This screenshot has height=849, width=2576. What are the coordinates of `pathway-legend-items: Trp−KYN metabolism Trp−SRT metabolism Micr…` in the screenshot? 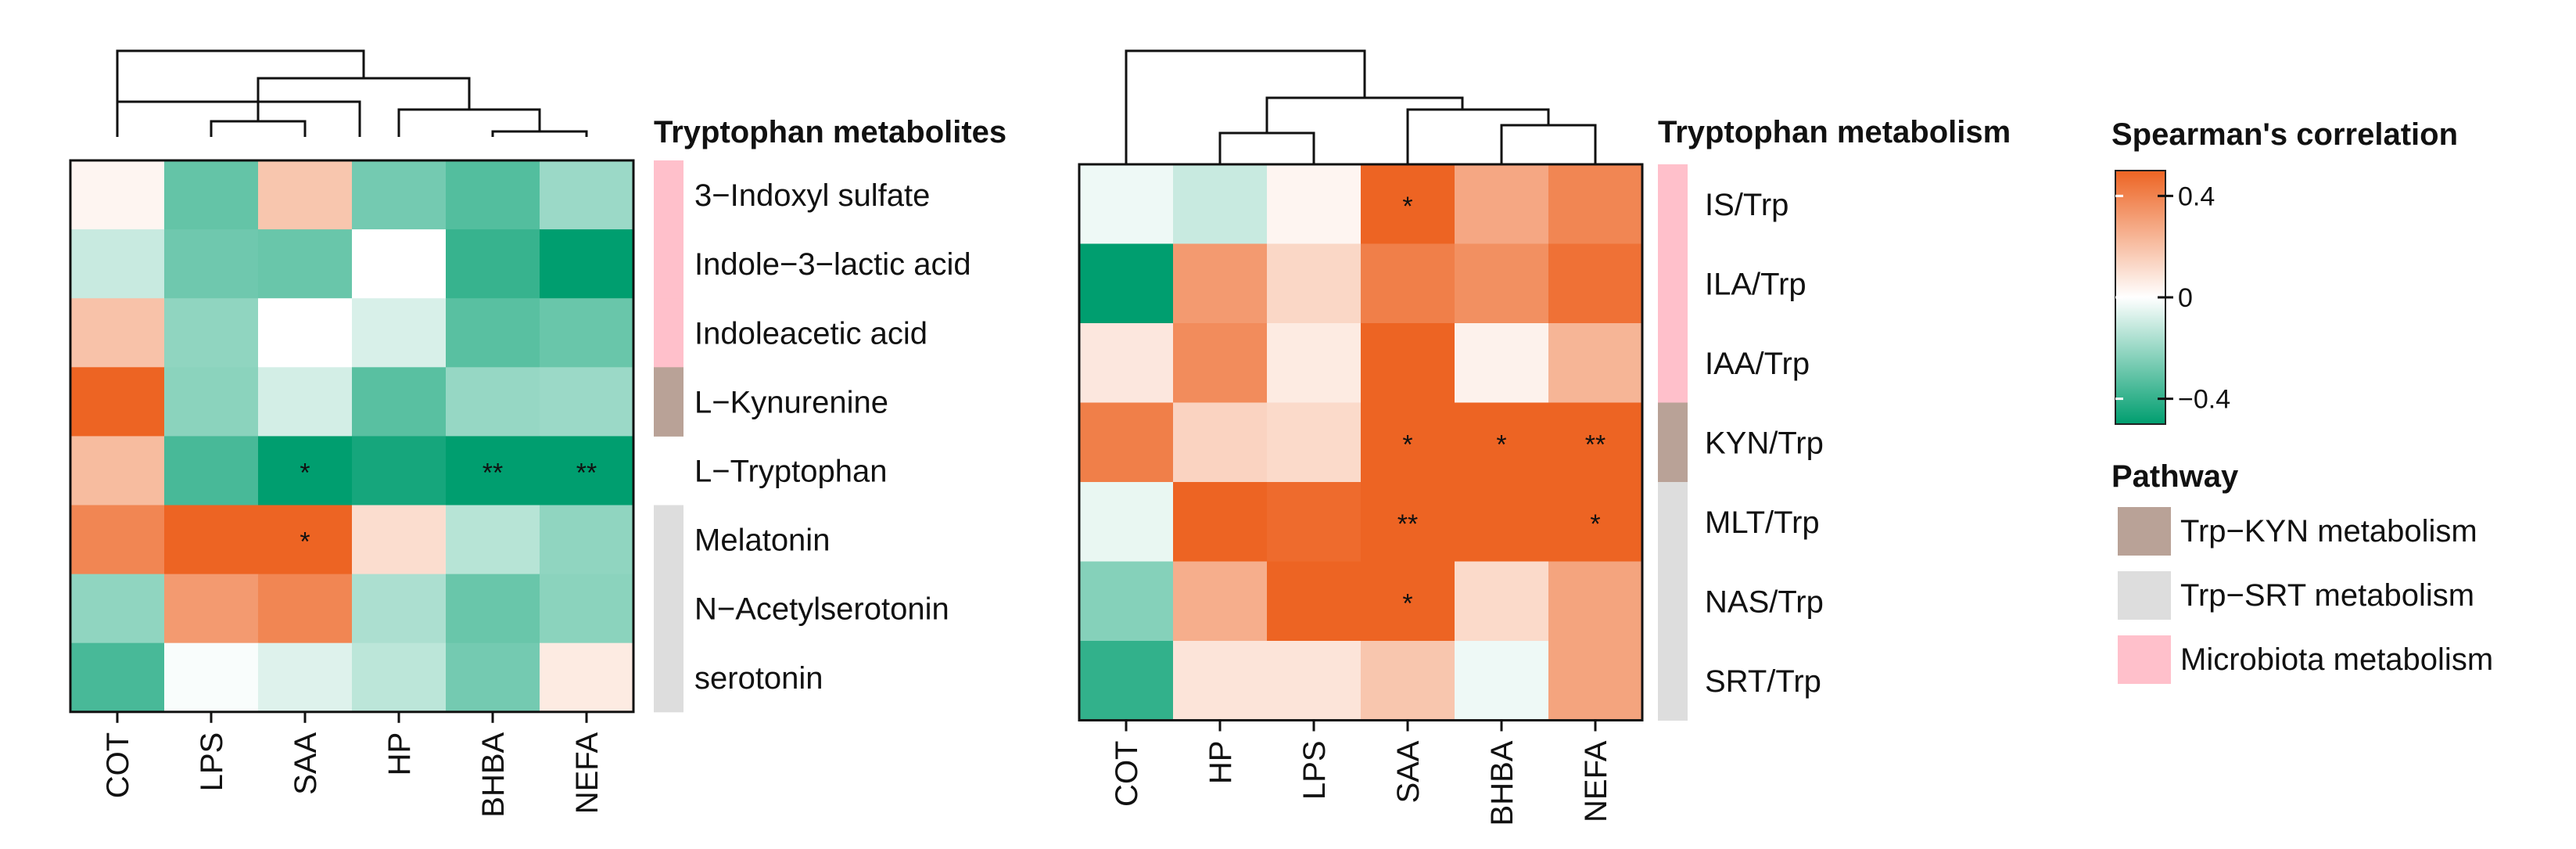 It's located at (2305, 595).